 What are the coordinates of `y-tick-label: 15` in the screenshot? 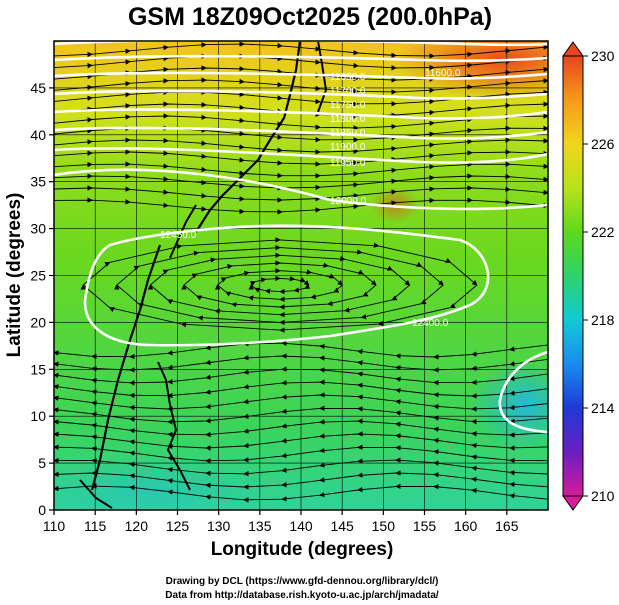 It's located at (38, 369).